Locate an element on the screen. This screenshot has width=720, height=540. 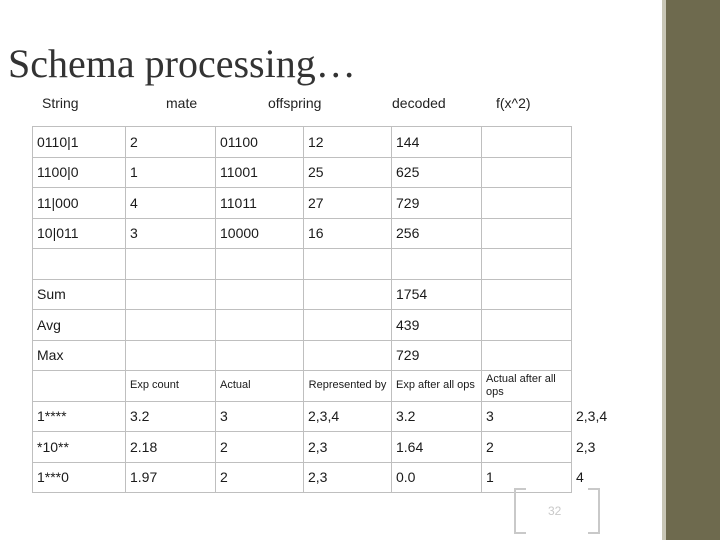
table-cell: 1.97 is located at coordinates (170, 477).